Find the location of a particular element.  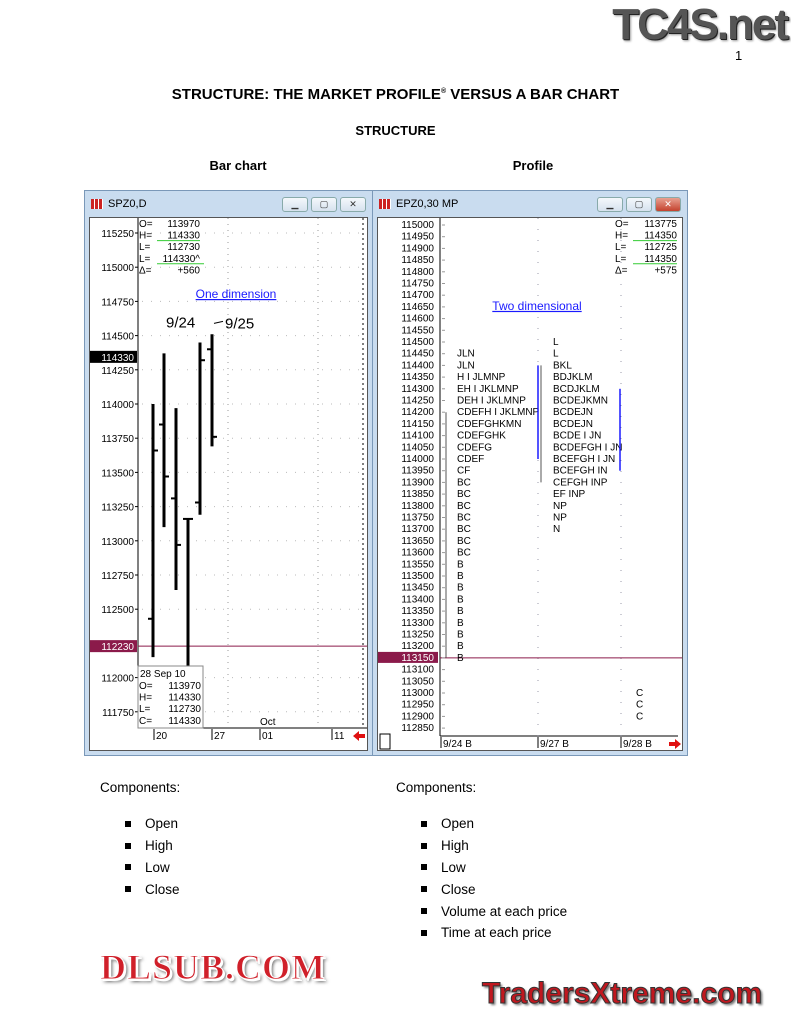

label-9-24: 9/24 is located at coordinates (180, 322).